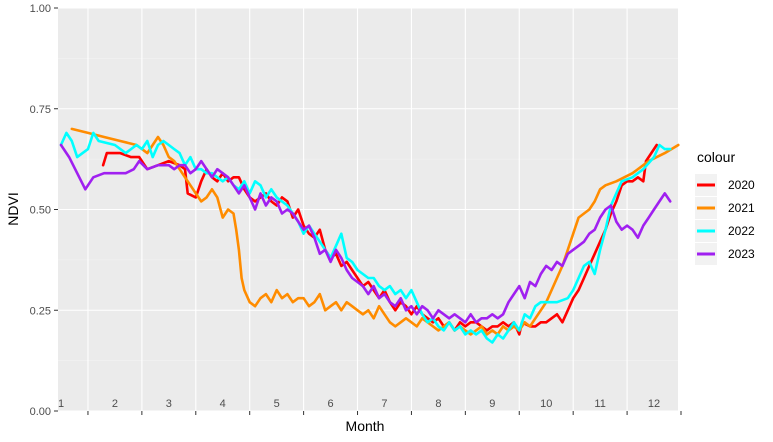  What do you see at coordinates (61, 404) in the screenshot?
I see `month-label: 1` at bounding box center [61, 404].